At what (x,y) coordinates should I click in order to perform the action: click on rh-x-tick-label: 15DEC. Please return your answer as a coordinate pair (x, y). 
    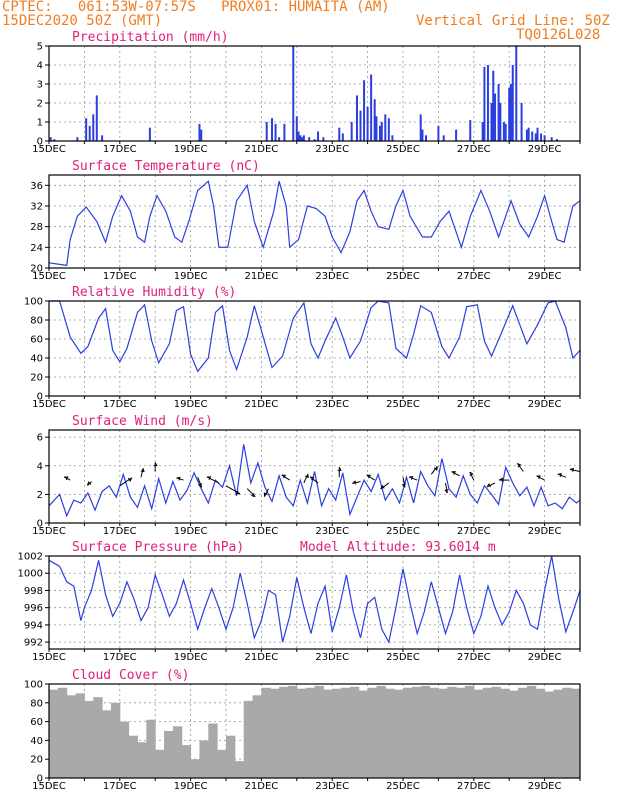
    Looking at the image, I should click on (49, 404).